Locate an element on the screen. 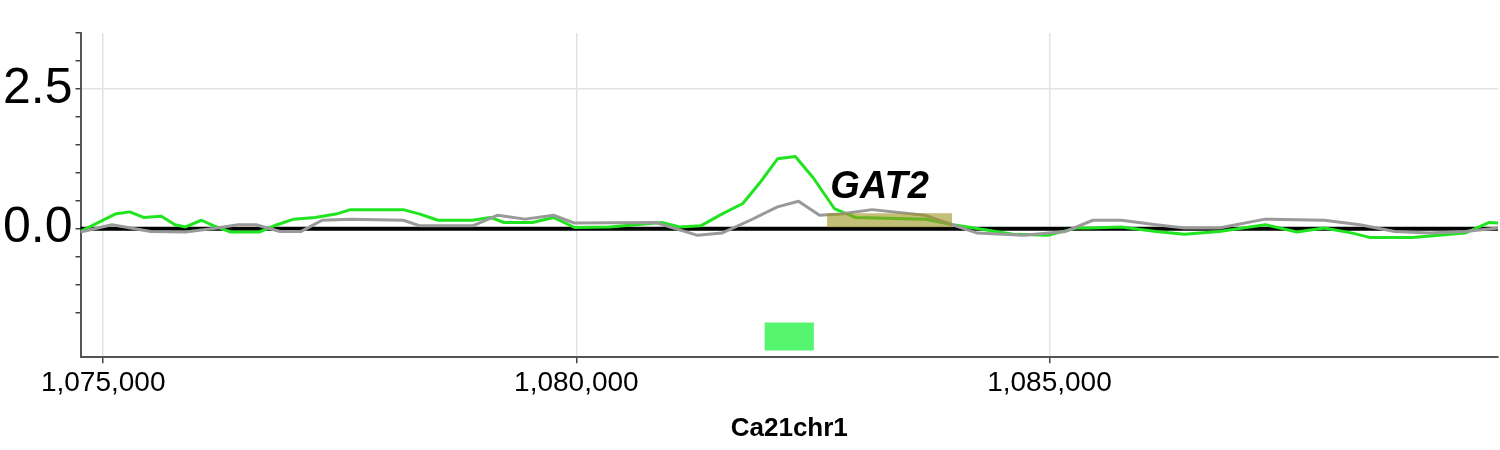  y-tick-label: 2.5 is located at coordinates (37, 85).